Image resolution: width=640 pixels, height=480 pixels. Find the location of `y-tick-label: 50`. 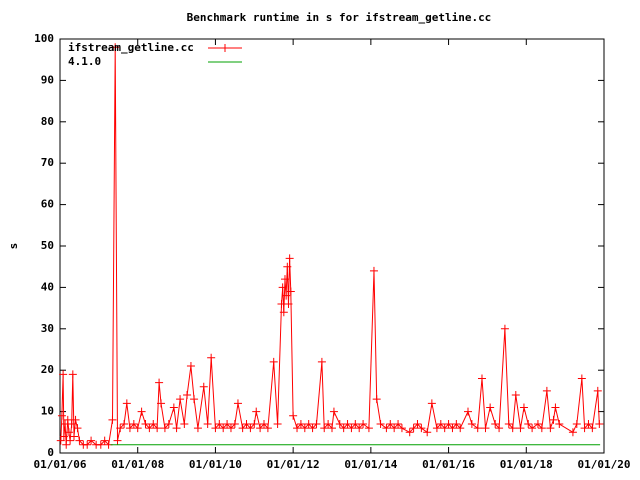

y-tick-label: 50 is located at coordinates (47, 245).